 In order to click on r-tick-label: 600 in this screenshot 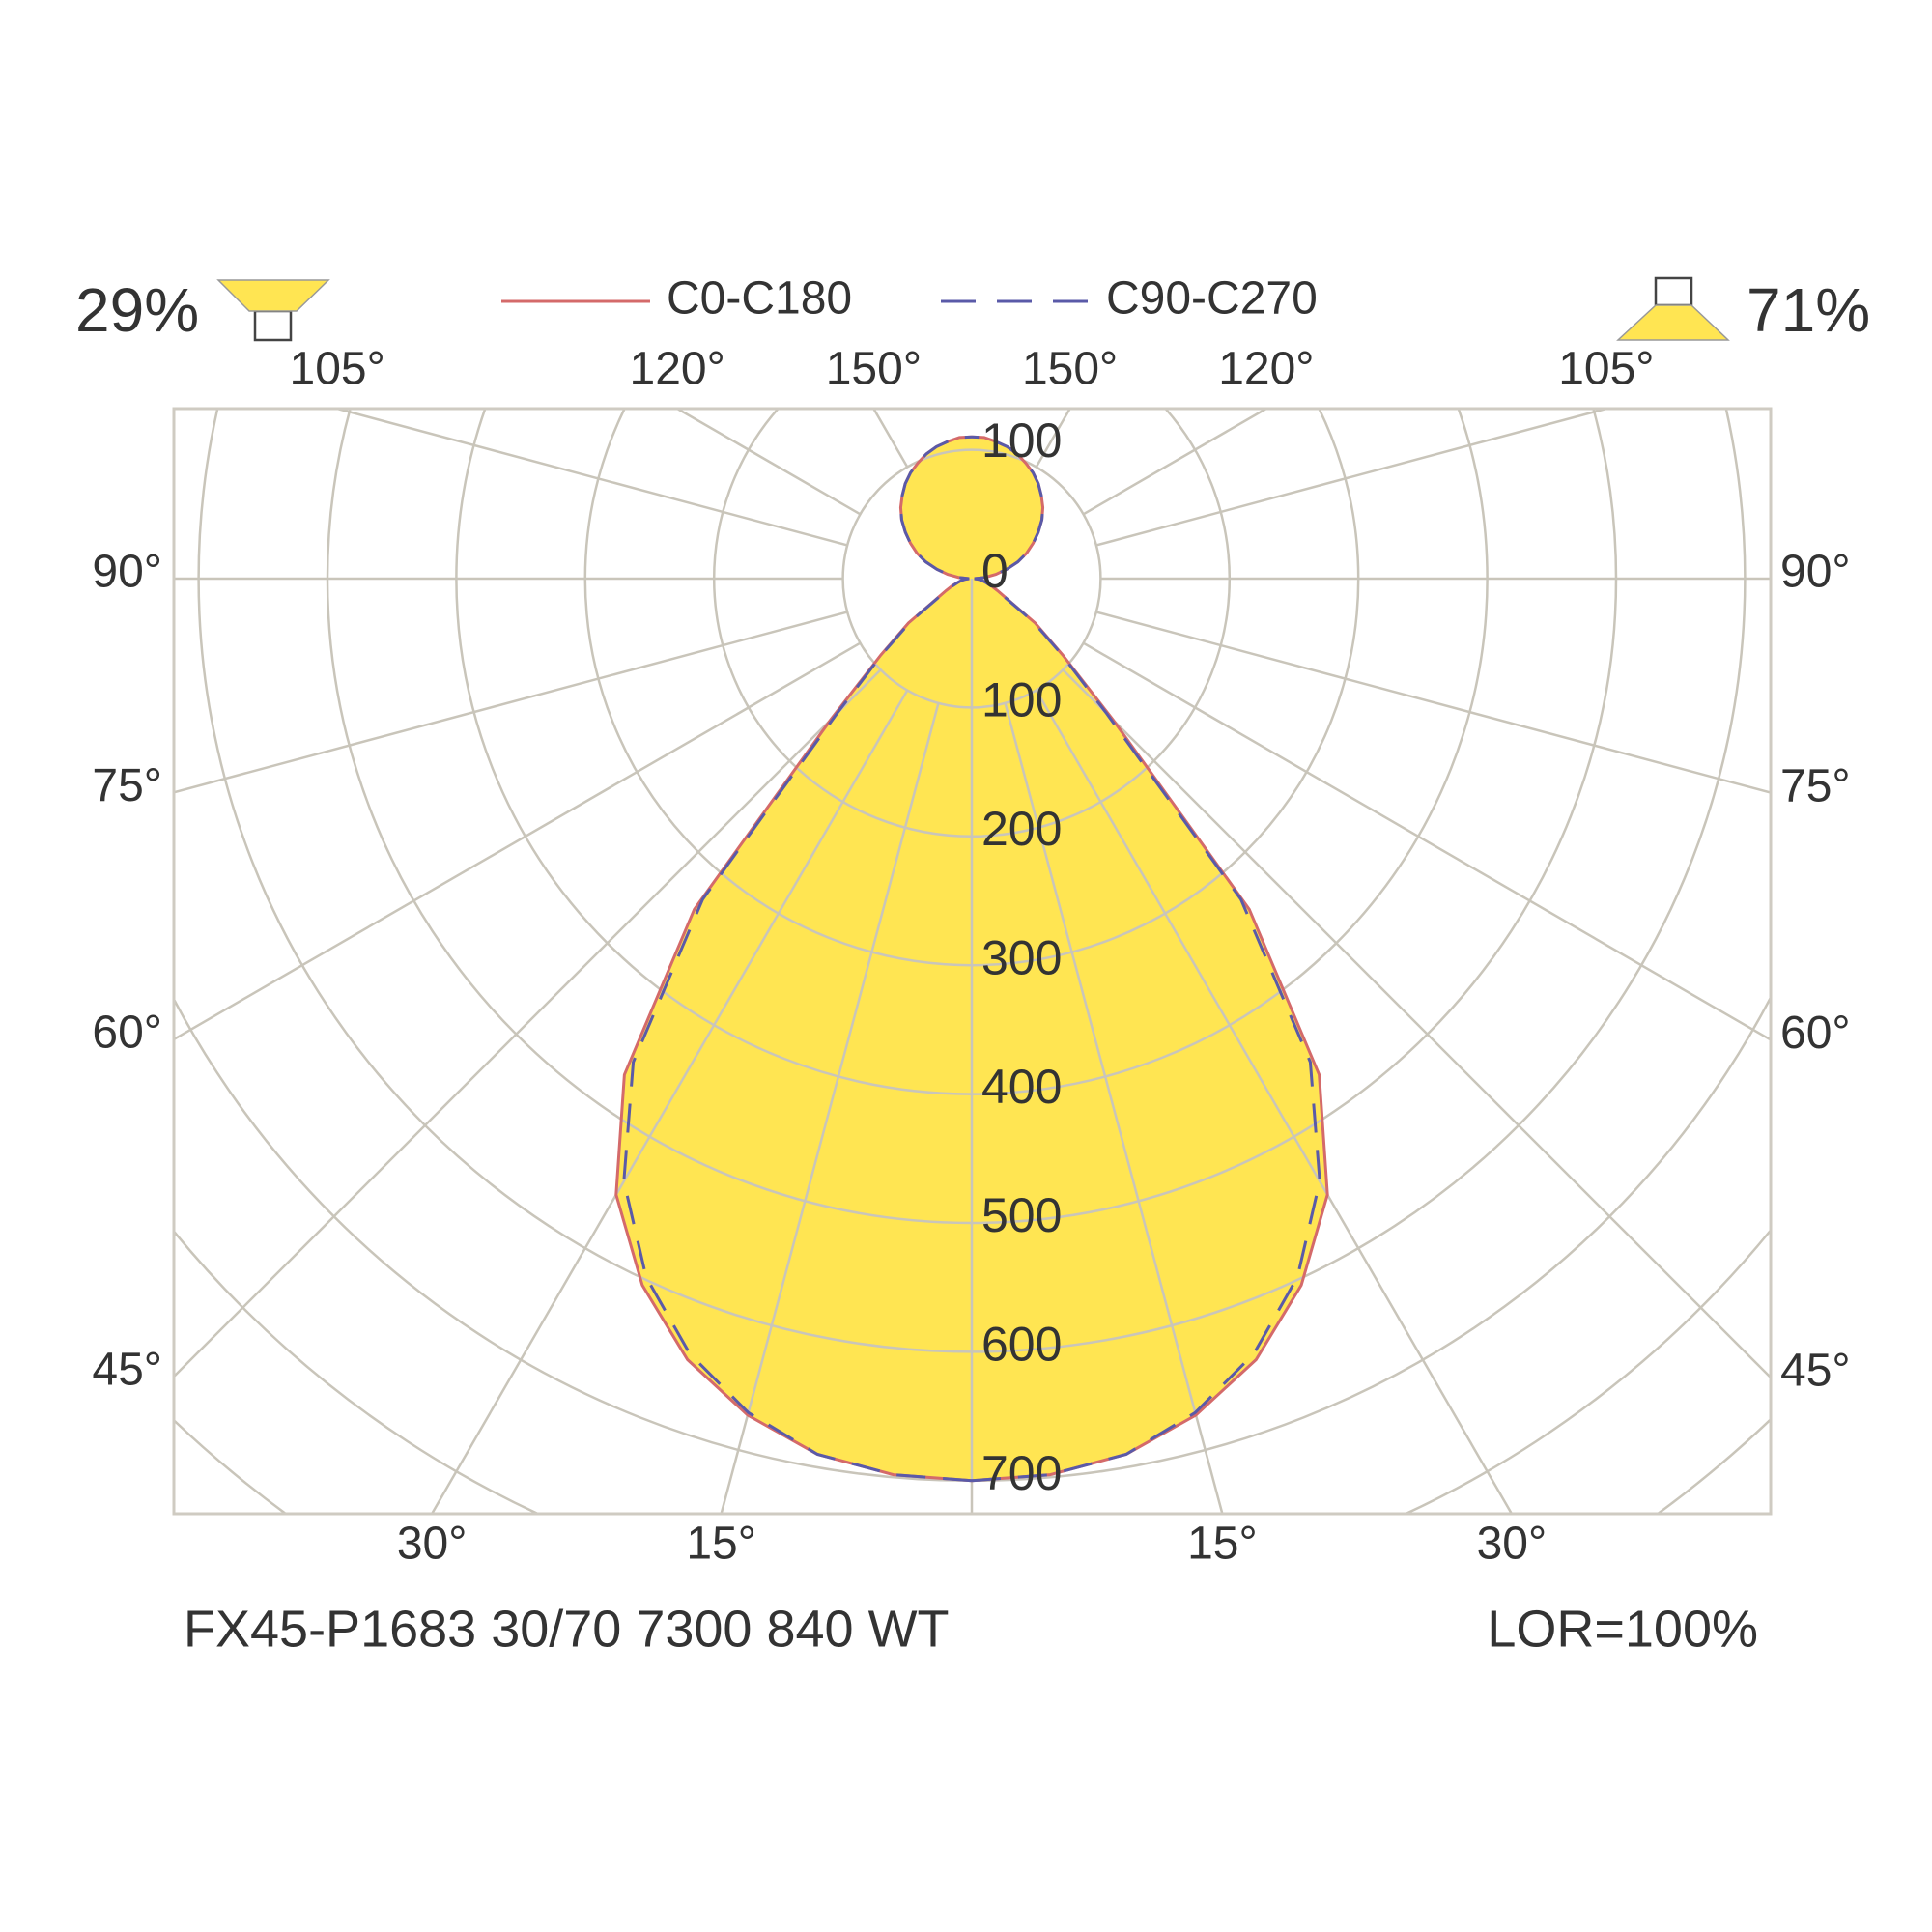, I will do `click(1021, 1345)`.